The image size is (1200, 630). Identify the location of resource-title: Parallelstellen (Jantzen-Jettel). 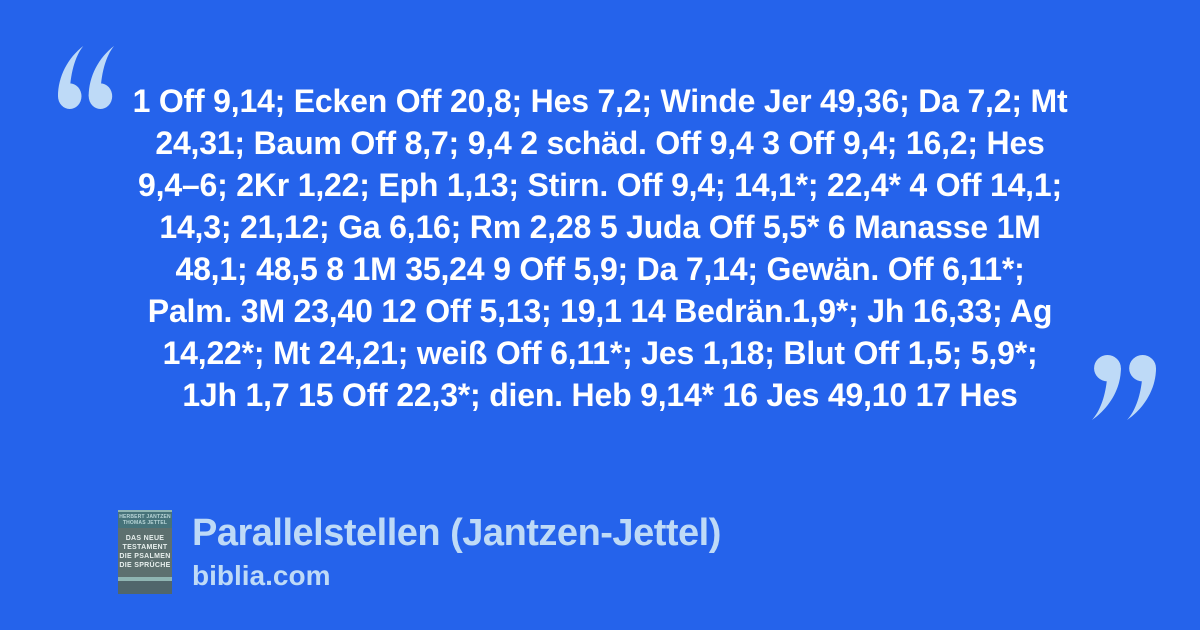
(456, 532).